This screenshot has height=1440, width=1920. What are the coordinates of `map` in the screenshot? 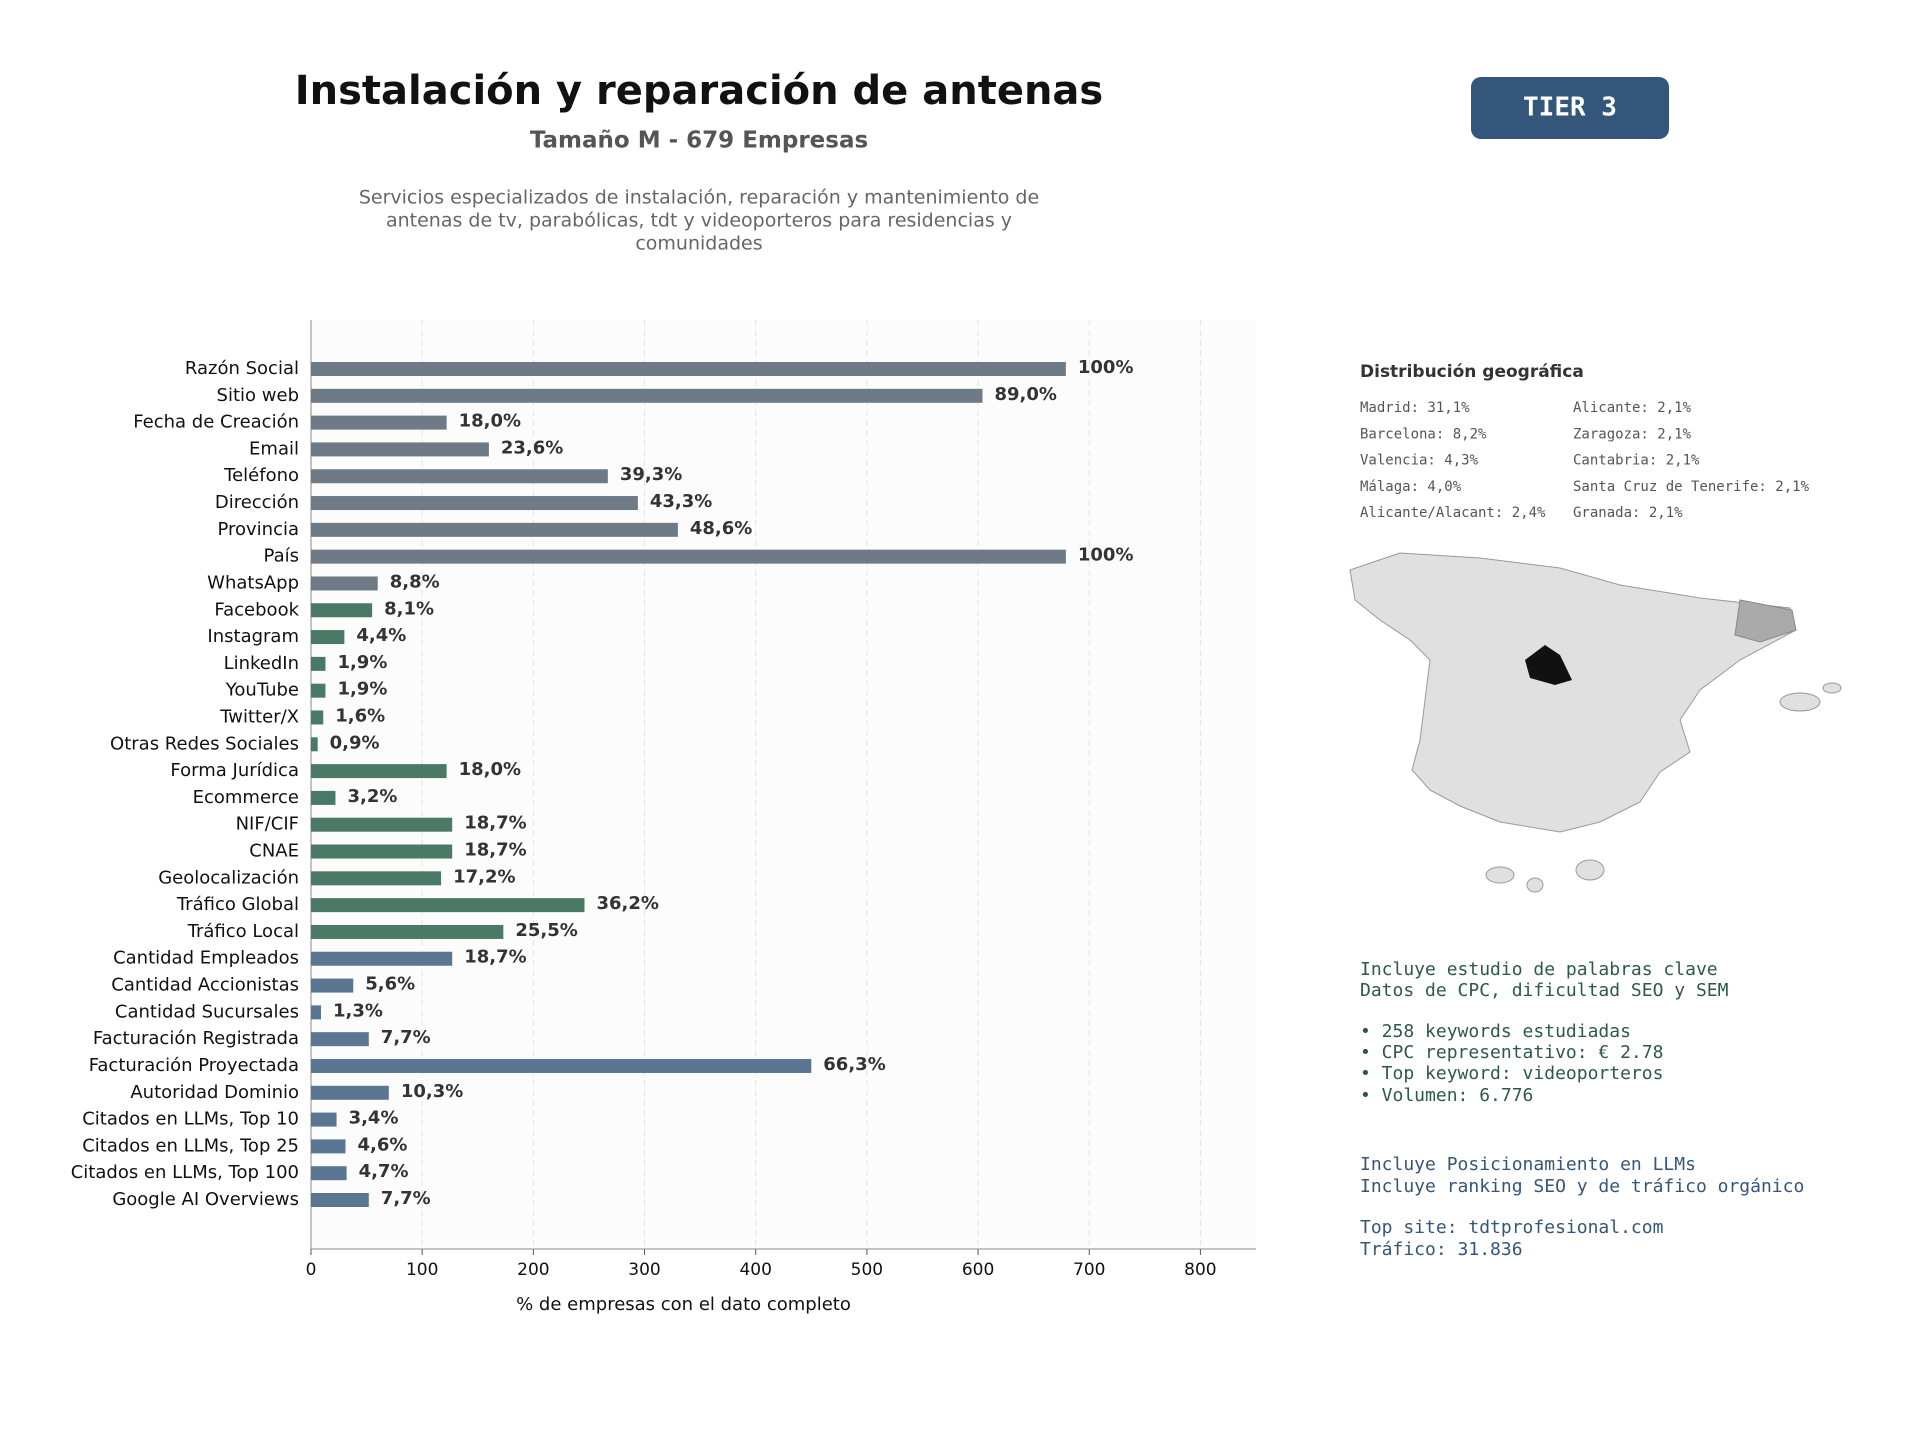 It's located at (1595, 722).